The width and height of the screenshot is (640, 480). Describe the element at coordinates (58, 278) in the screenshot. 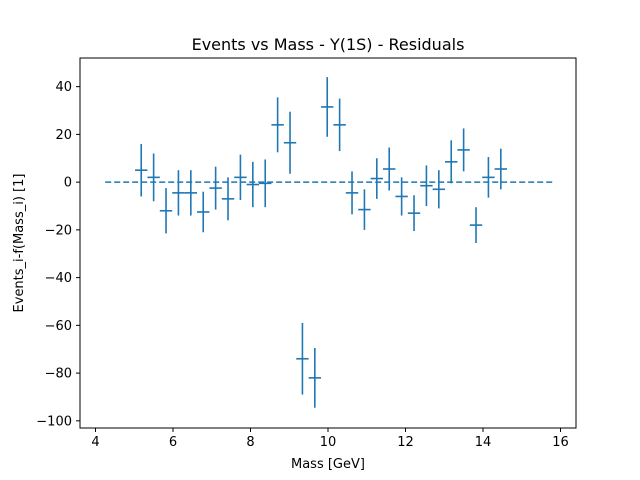

I see `y-tick-label: −40` at that location.